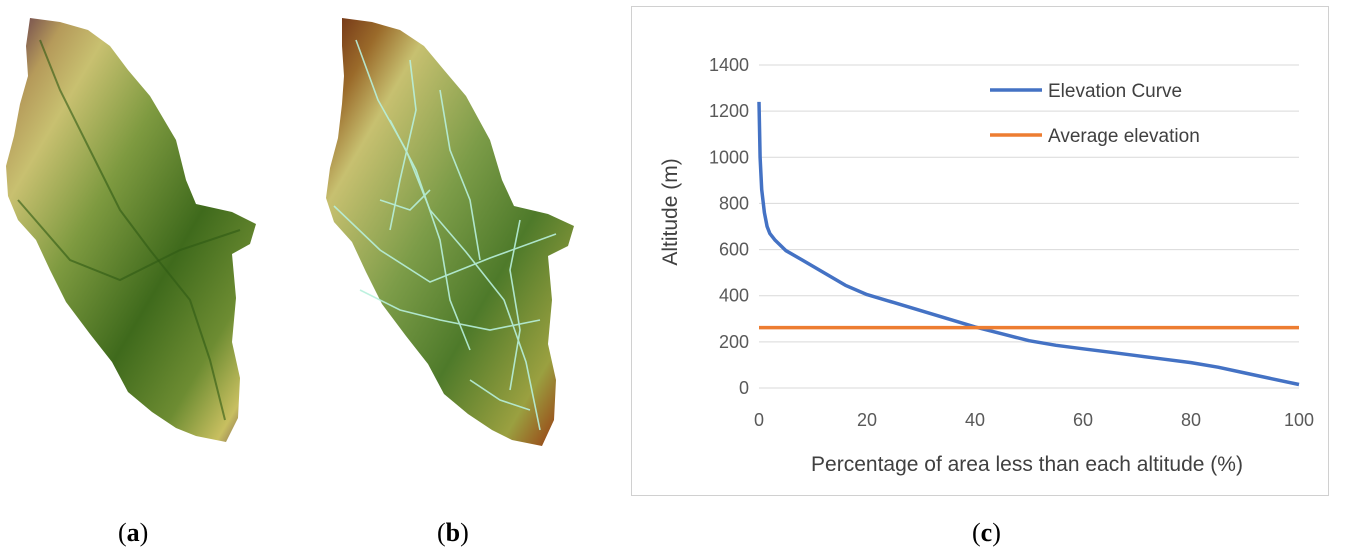  What do you see at coordinates (734, 250) in the screenshot?
I see `y-tick-label: 600` at bounding box center [734, 250].